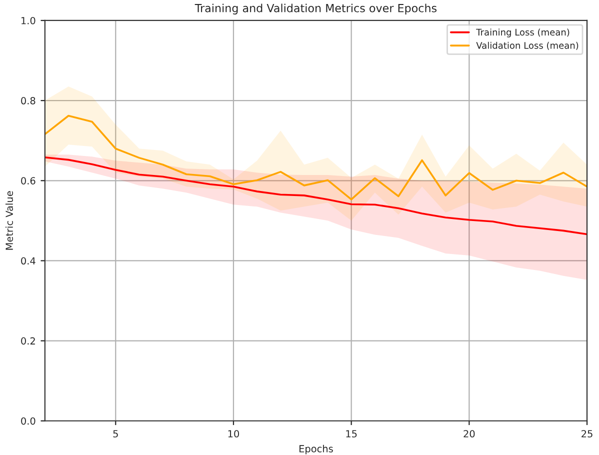  What do you see at coordinates (351, 434) in the screenshot?
I see `x-tick-label: 15` at bounding box center [351, 434].